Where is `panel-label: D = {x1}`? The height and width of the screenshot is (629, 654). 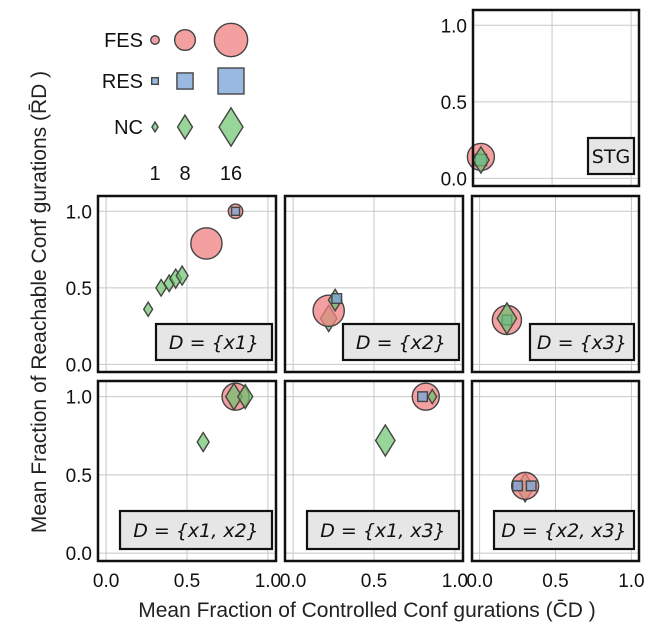 panel-label: D = {x1} is located at coordinates (214, 343).